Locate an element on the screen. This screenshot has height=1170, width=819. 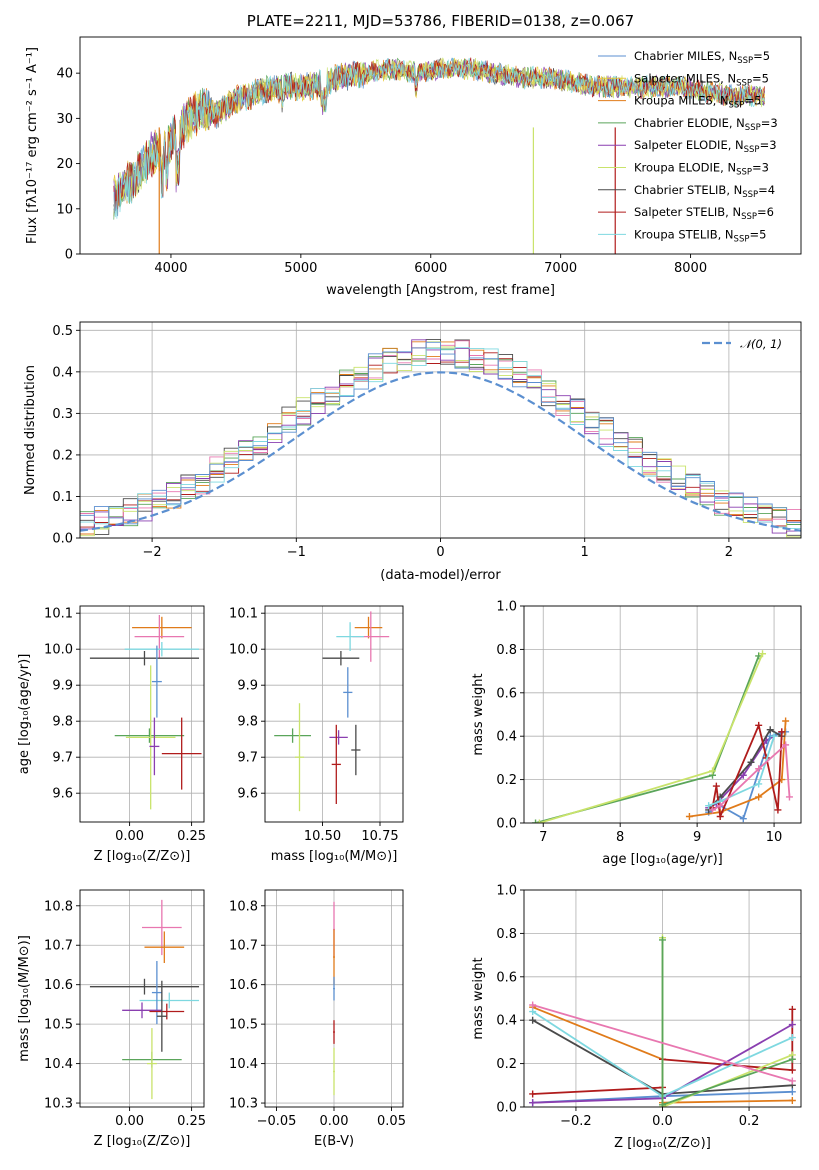
x-tick-label: 8 is located at coordinates (620, 837).